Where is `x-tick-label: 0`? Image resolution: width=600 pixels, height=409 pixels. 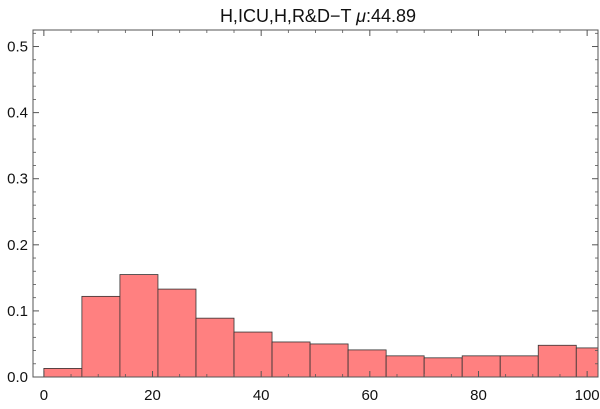
x-tick-label: 0 is located at coordinates (44, 395).